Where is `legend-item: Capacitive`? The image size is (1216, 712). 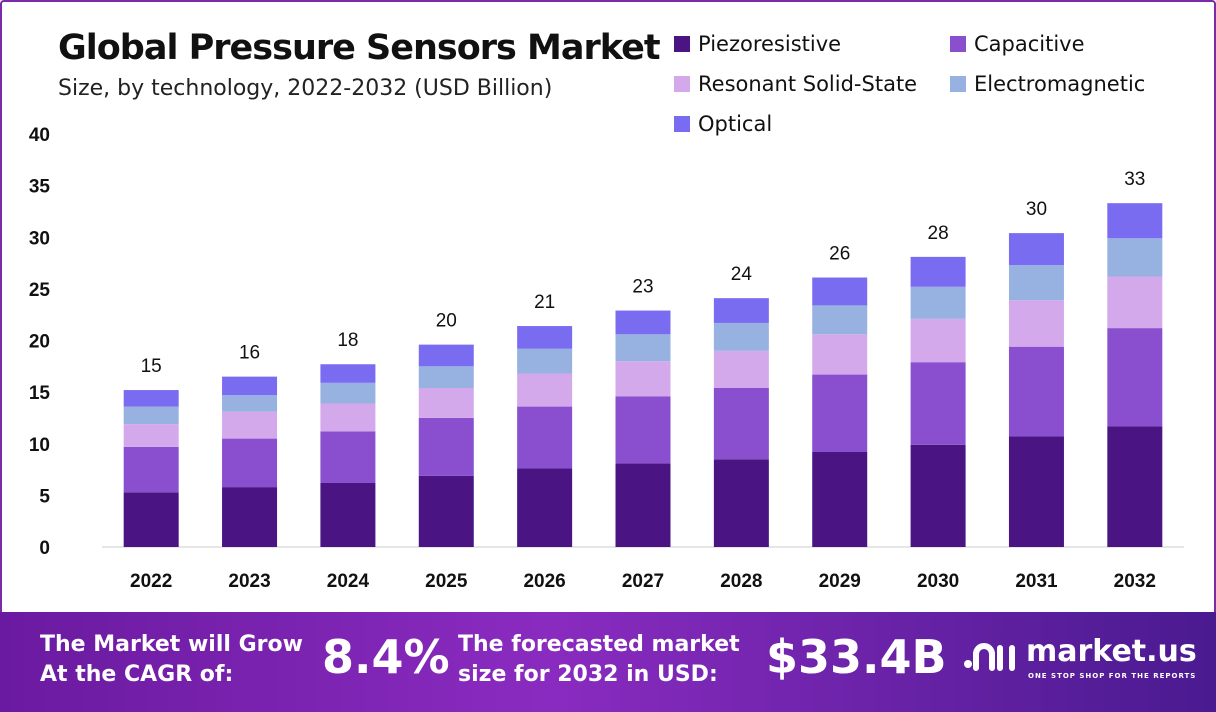
legend-item: Capacitive is located at coordinates (1017, 44).